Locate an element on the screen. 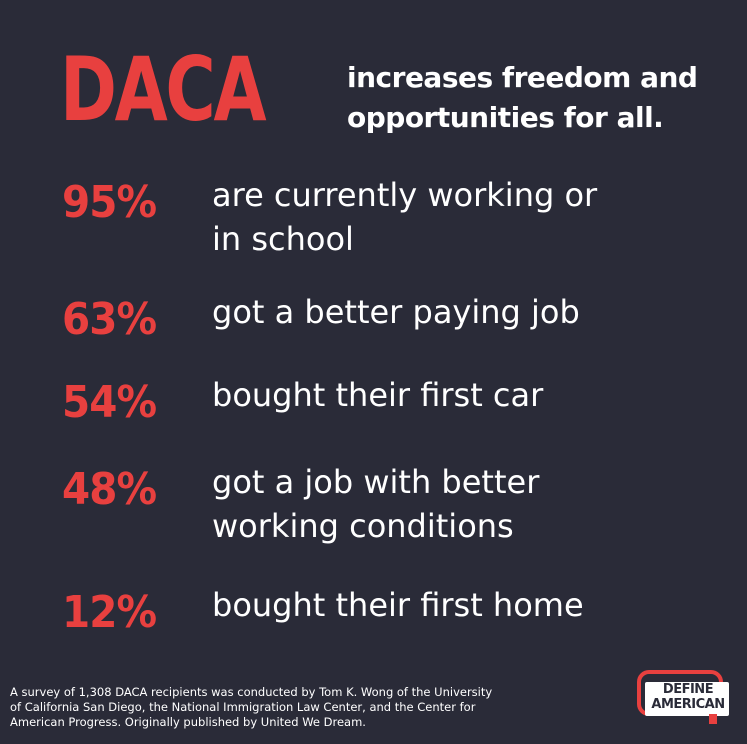  stat-item: 12% bought their first home is located at coordinates (372, 610).